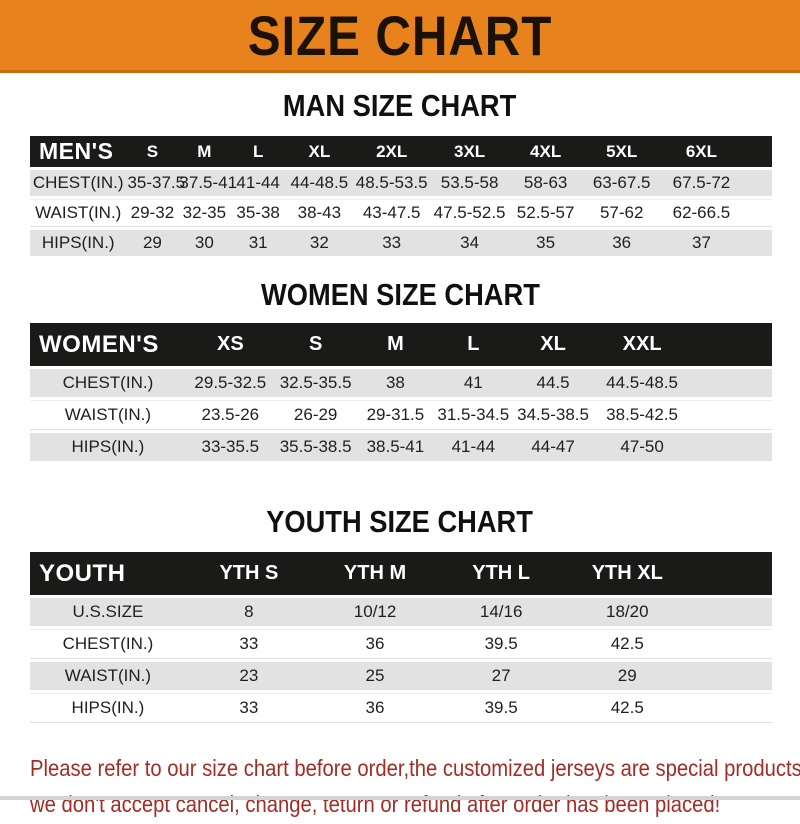  I want to click on youth-column-header: YTH S, so click(248, 573).